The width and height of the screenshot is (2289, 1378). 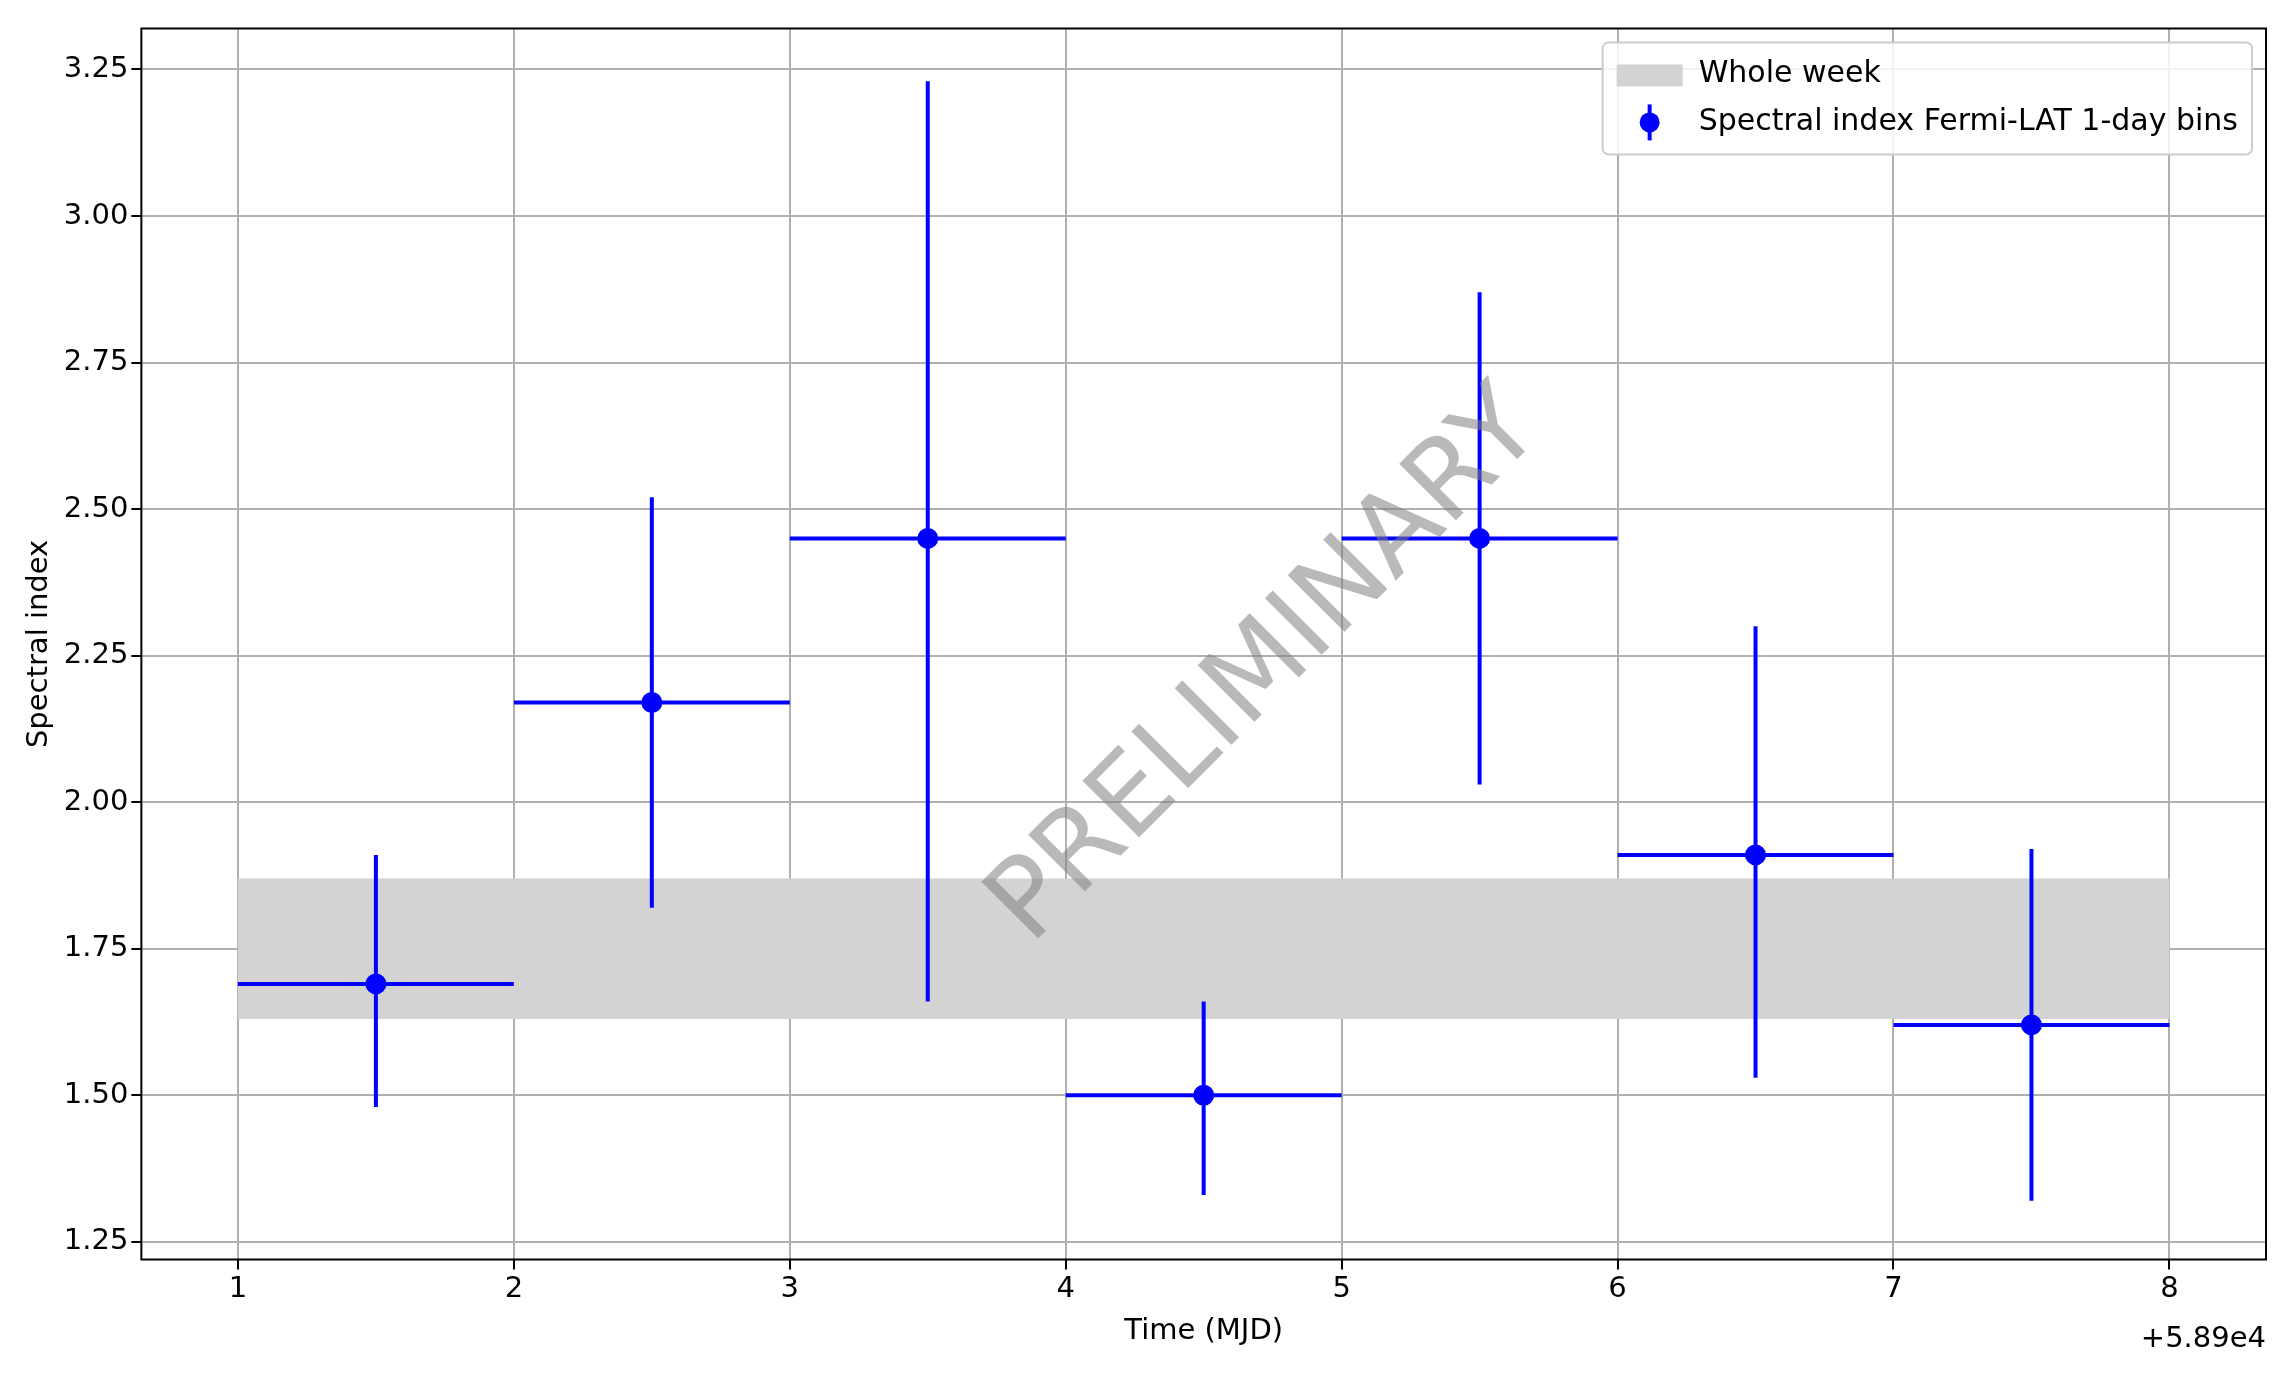 What do you see at coordinates (96, 360) in the screenshot?
I see `y-tick-label: 2.75` at bounding box center [96, 360].